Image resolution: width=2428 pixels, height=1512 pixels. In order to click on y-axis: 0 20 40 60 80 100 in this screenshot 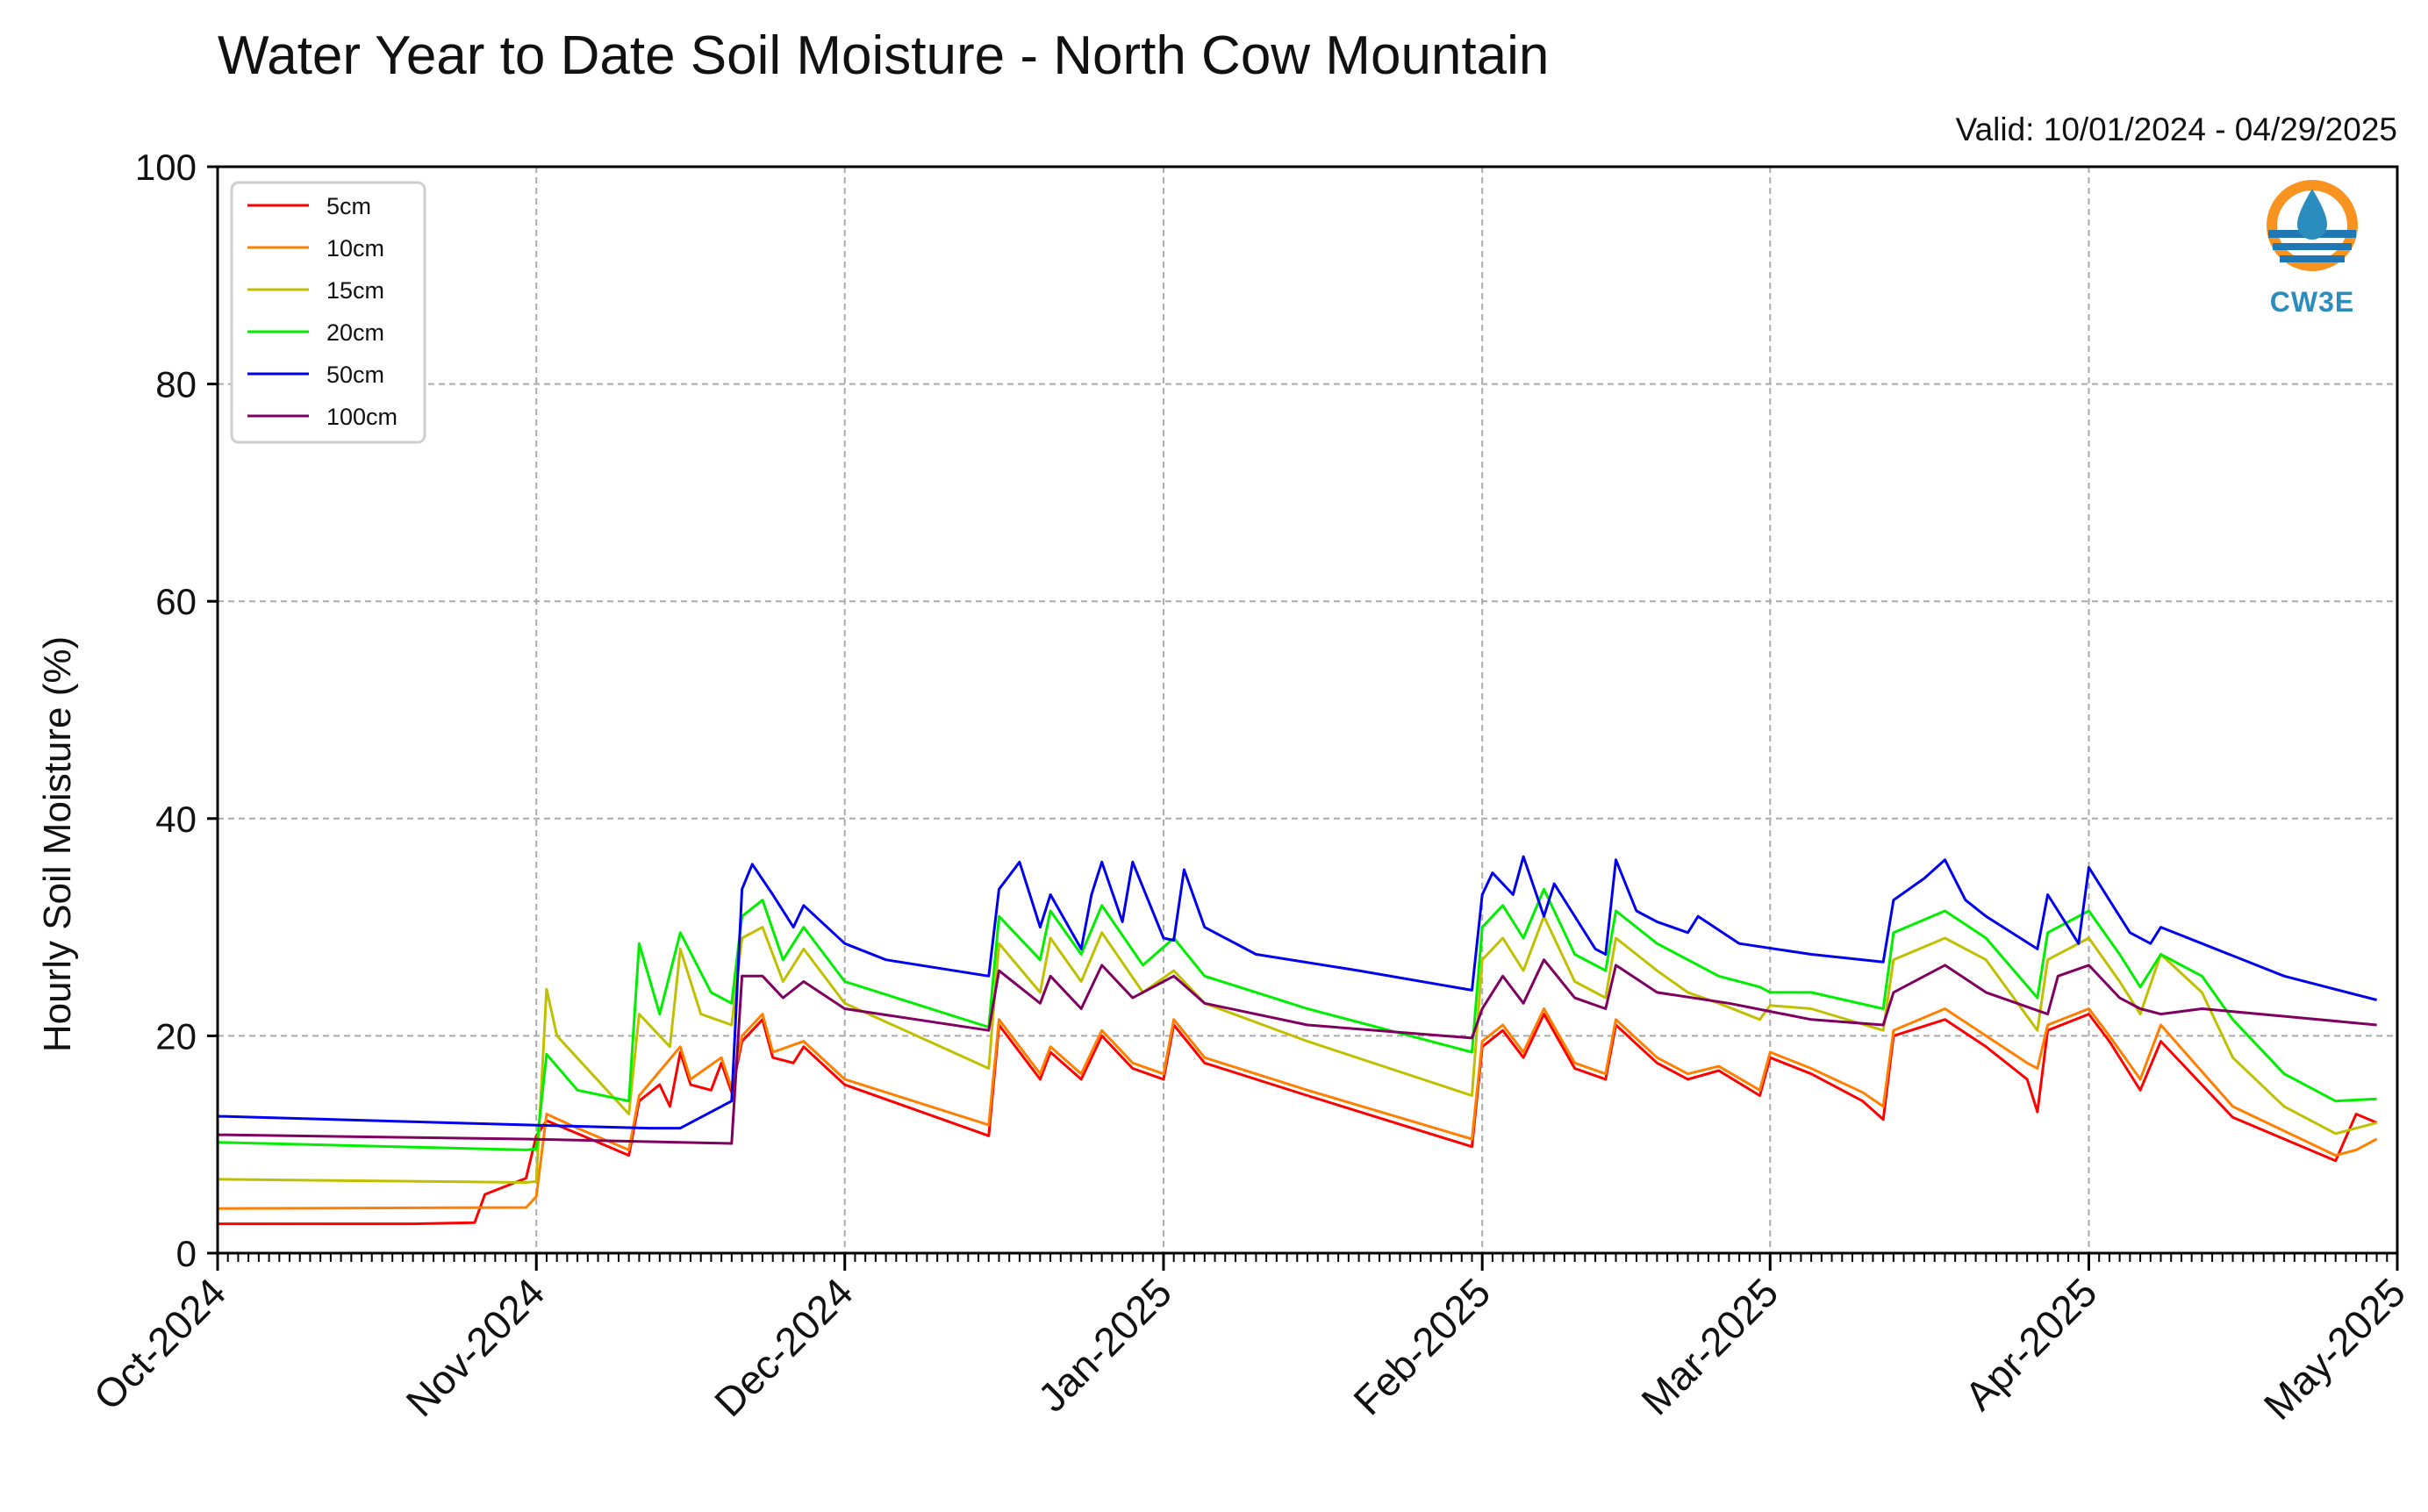, I will do `click(177, 711)`.